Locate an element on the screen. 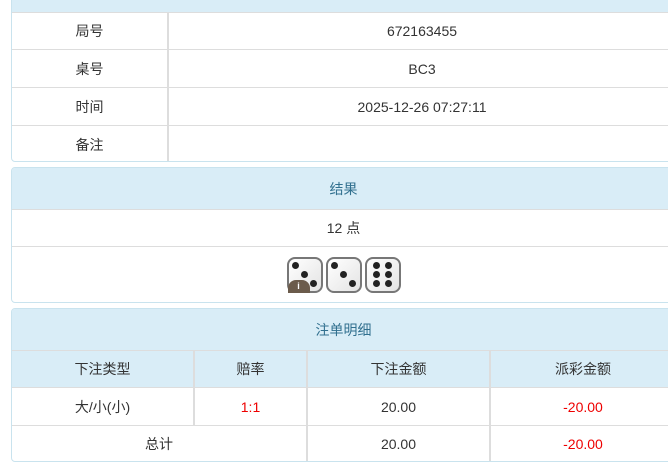  col-bet-amount: 下注金额 is located at coordinates (397, 369).